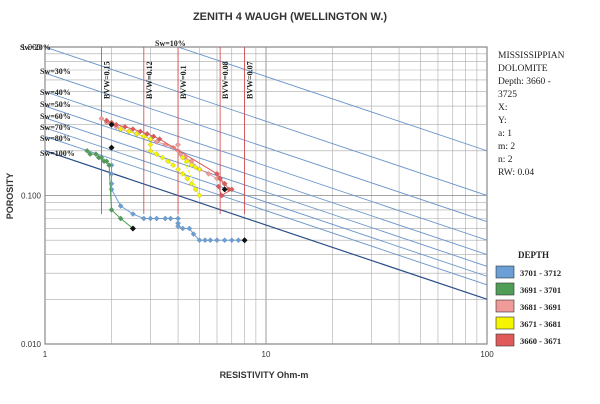 The height and width of the screenshot is (404, 600). I want to click on legend-entry: 3691 - 3701, so click(540, 290).